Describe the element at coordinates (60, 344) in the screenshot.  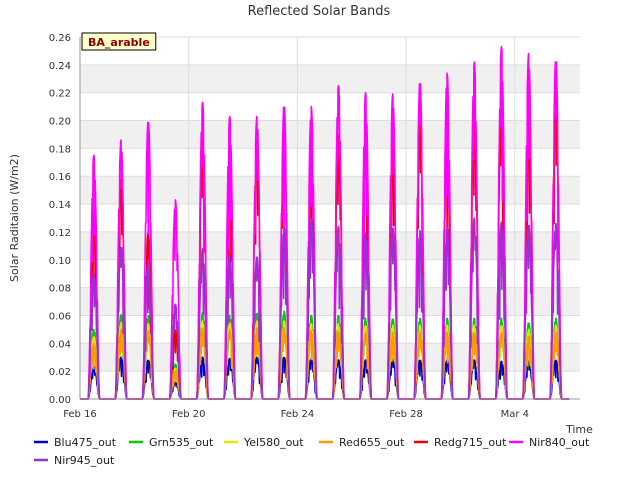
I see `y-tick-label: 0.04` at that location.